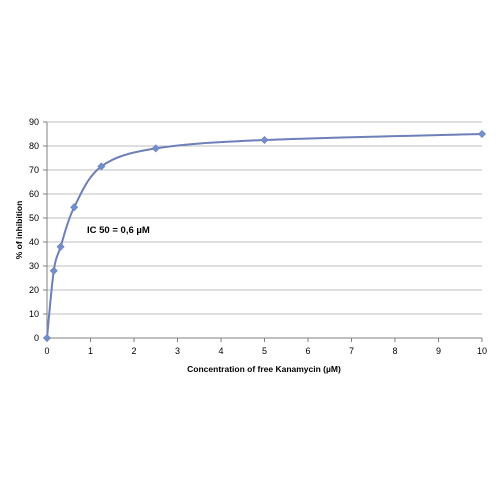 This screenshot has width=500, height=500. What do you see at coordinates (177, 351) in the screenshot?
I see `x-tick-label: 3` at bounding box center [177, 351].